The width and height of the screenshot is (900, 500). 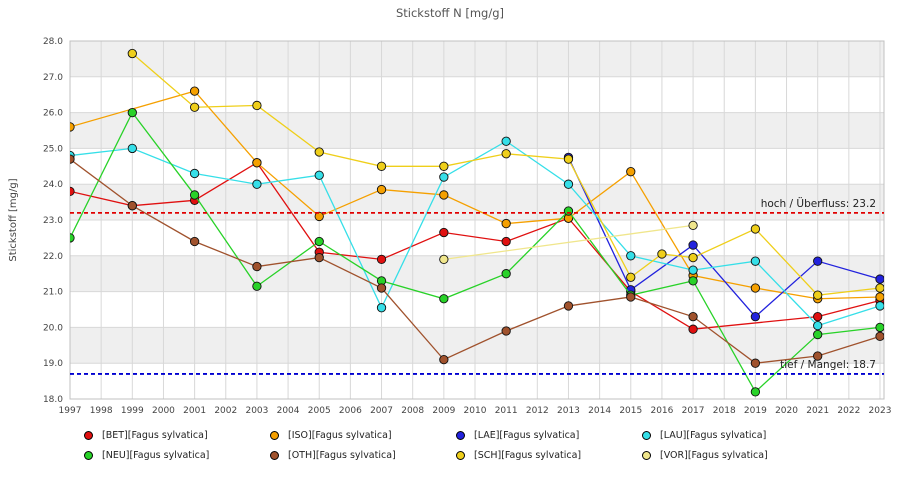 I want to click on legend-label: [NEU][Fagus sylvatica], so click(x=156, y=455).